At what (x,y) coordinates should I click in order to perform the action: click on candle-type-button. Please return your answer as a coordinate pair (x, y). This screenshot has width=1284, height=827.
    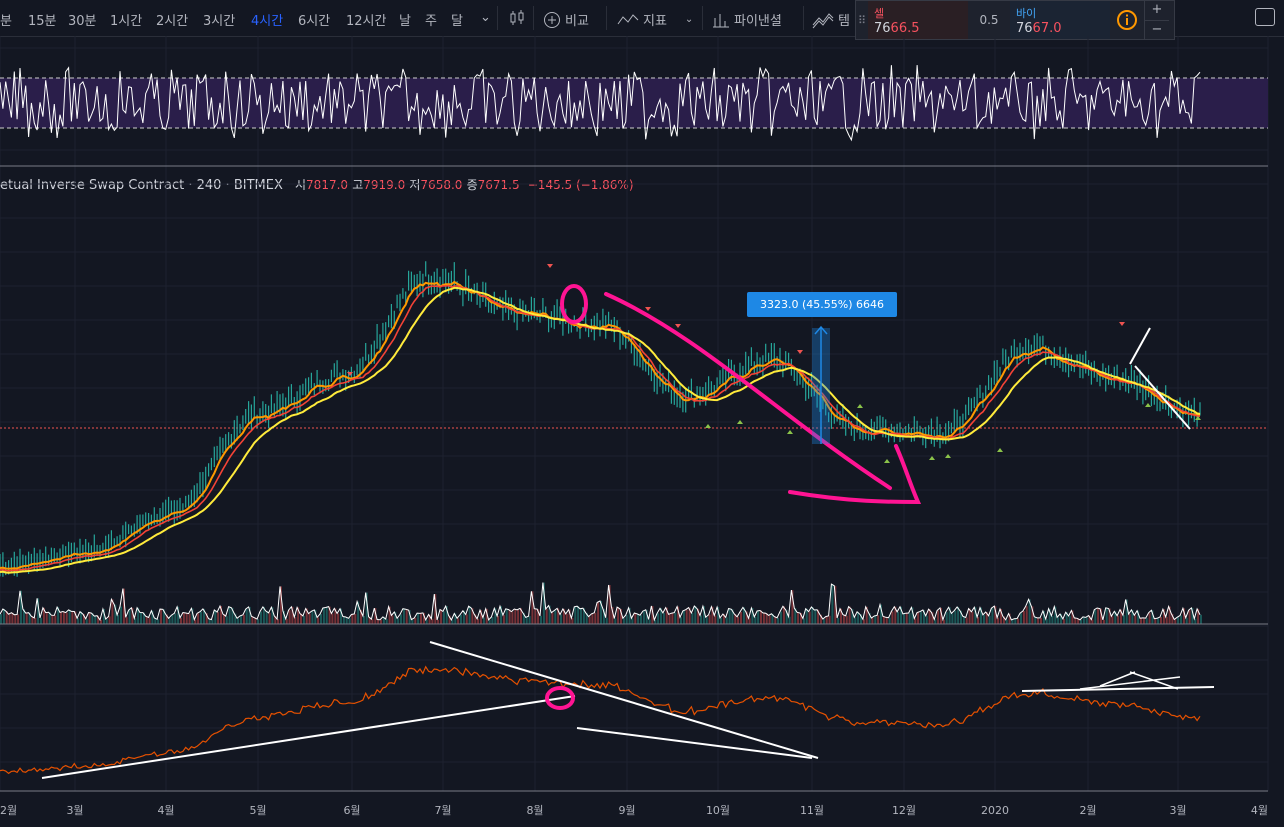
    Looking at the image, I should click on (517, 18).